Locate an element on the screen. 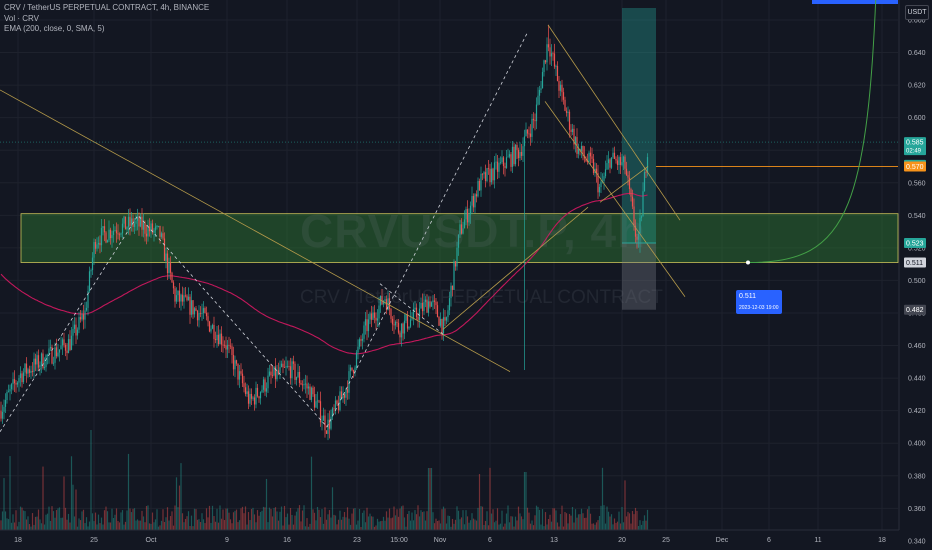  x-tick-label: 6 is located at coordinates (490, 540).